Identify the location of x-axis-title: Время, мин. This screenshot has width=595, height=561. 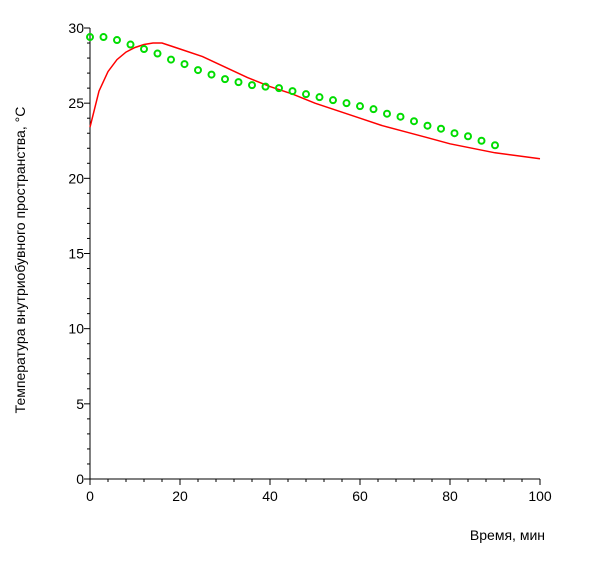
(507, 535).